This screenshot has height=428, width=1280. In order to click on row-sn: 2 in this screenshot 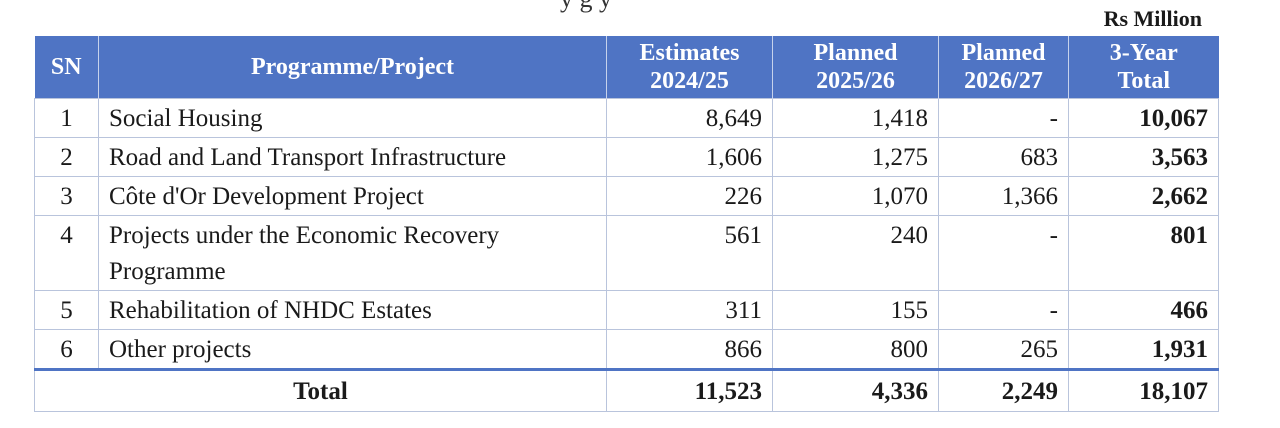, I will do `click(66, 157)`.